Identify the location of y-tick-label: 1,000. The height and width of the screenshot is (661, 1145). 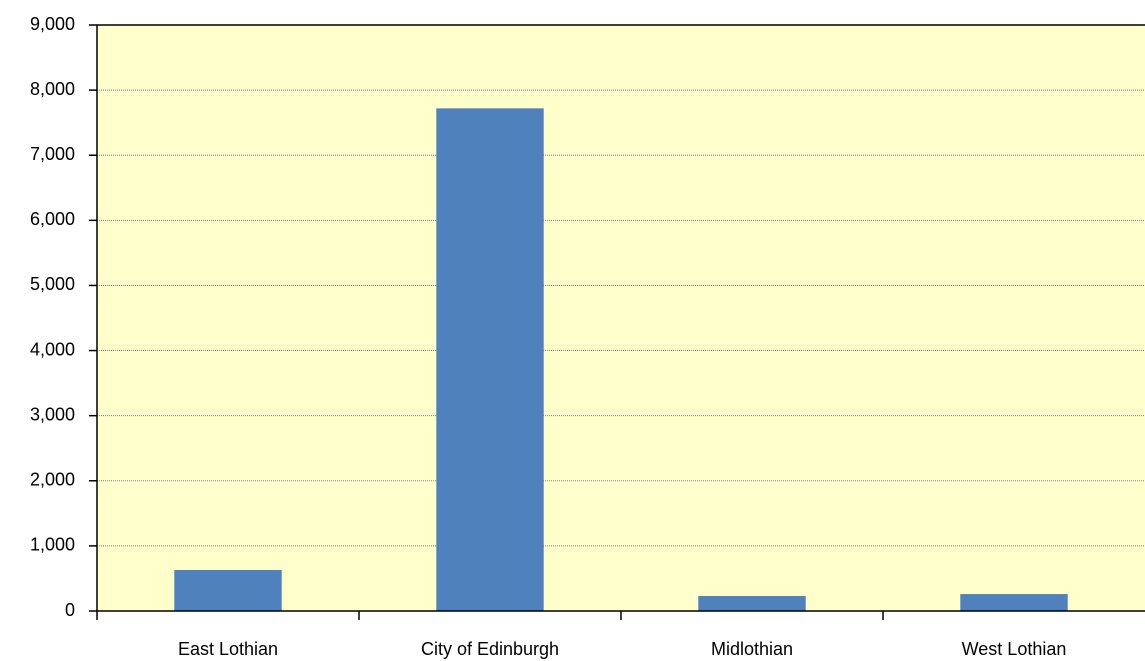
(52, 545).